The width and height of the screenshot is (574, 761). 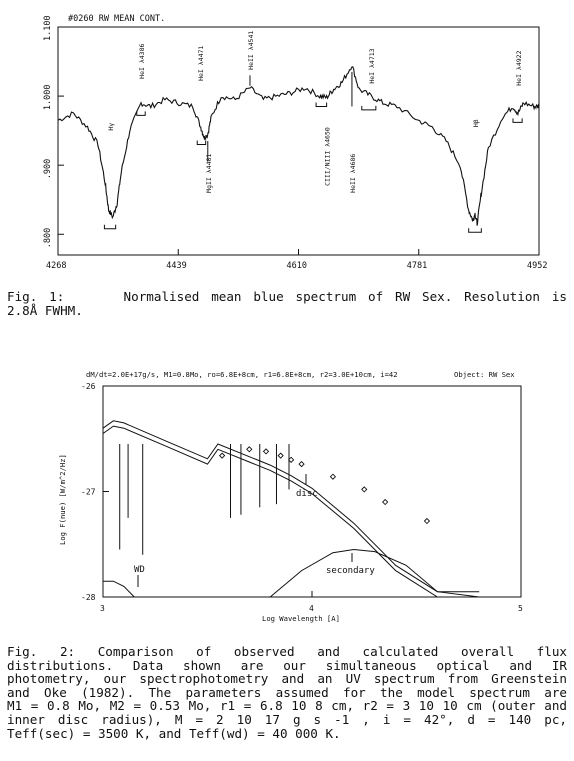 I want to click on fig2-curve-secondary, so click(x=374, y=573).